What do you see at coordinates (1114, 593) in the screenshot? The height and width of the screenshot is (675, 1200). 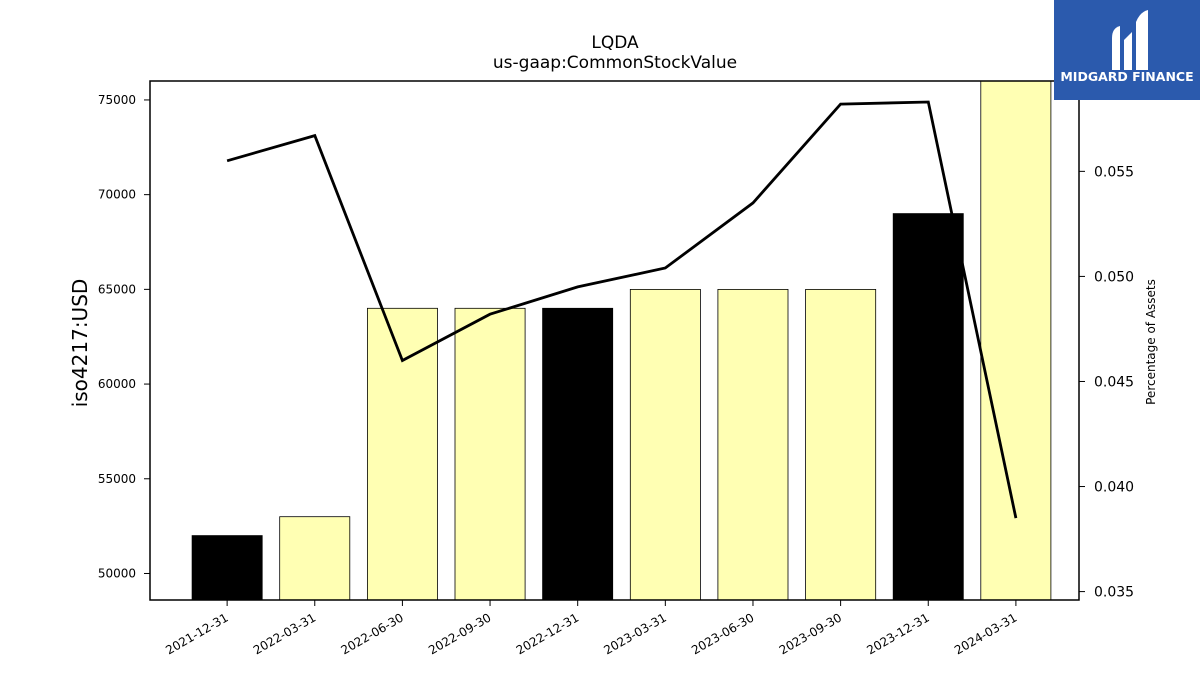 I see `y2-tick-label: 0.035` at bounding box center [1114, 593].